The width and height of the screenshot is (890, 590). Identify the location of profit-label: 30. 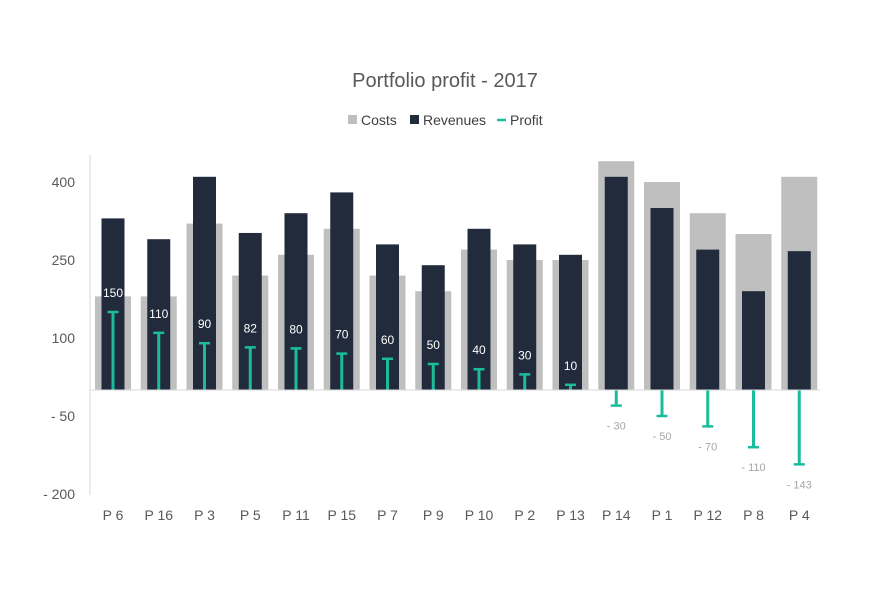
(525, 355).